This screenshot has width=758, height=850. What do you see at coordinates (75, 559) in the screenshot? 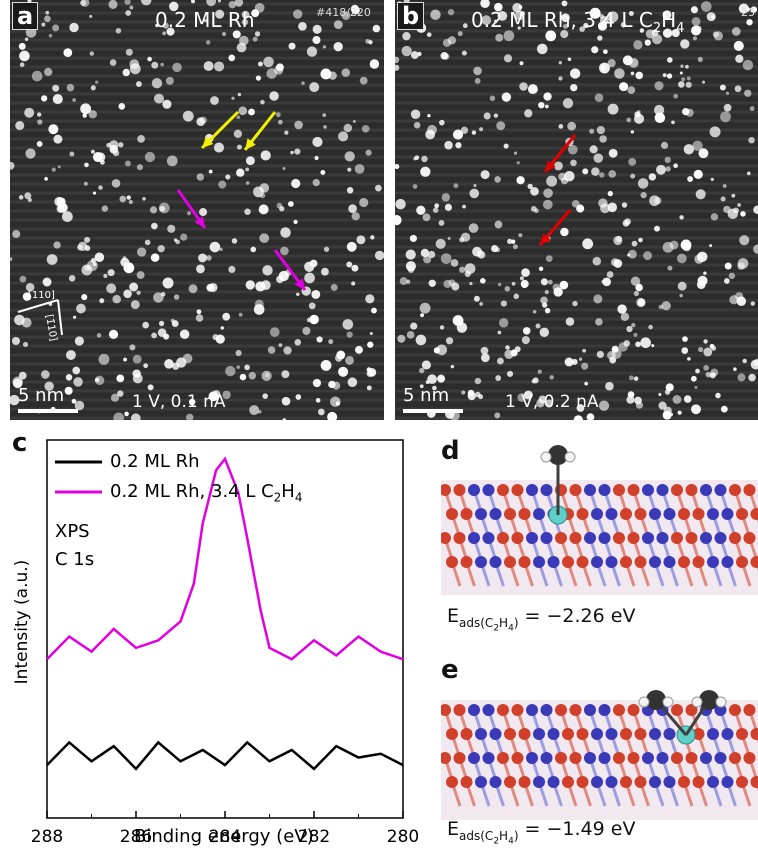
I see `c1s-annotation: C 1s` at bounding box center [75, 559].